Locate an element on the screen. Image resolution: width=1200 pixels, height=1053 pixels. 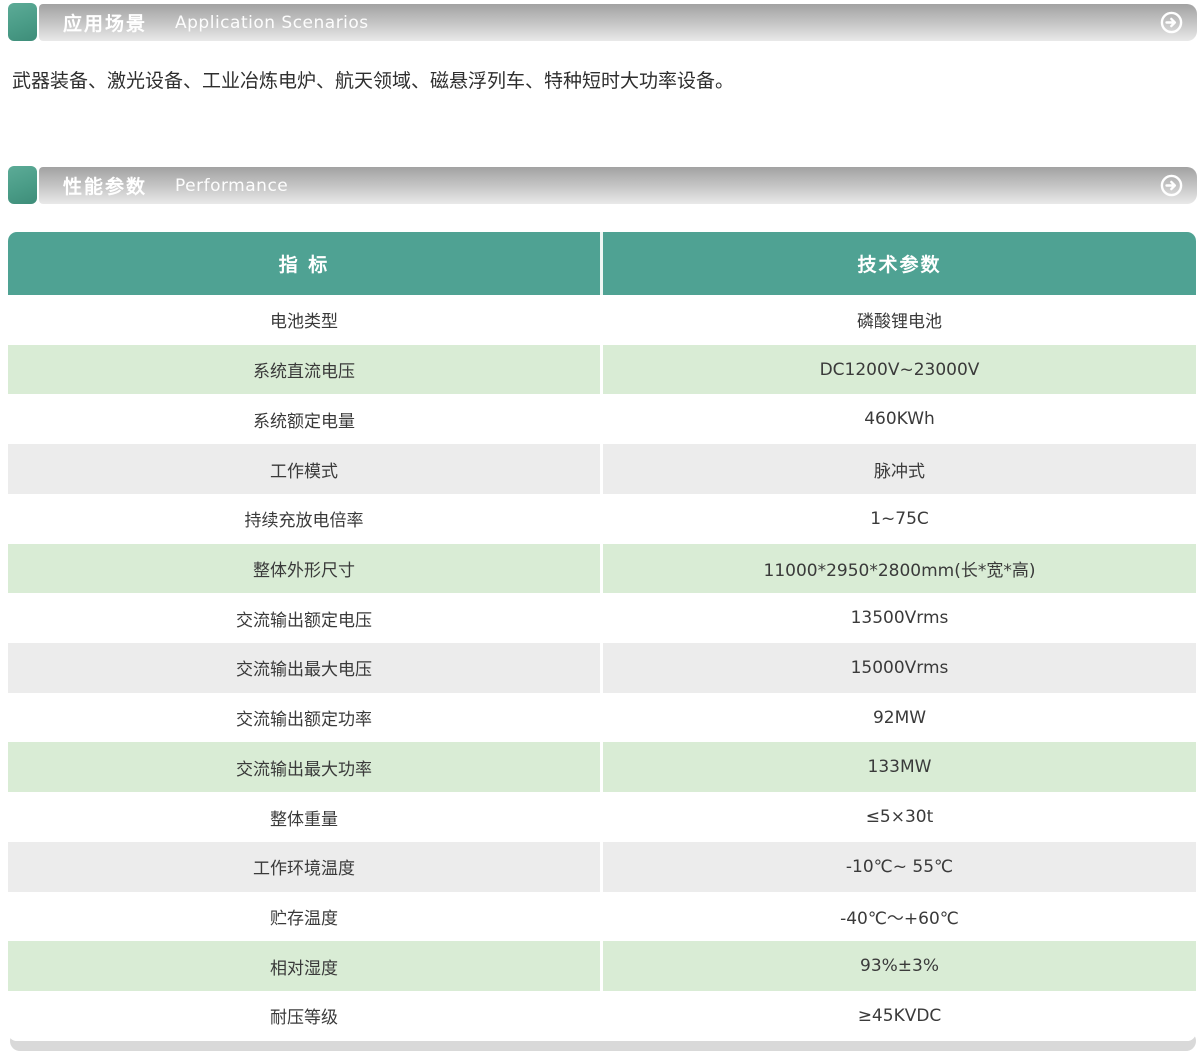
spec-value-cell: -10℃~ 55℃ is located at coordinates (899, 866).